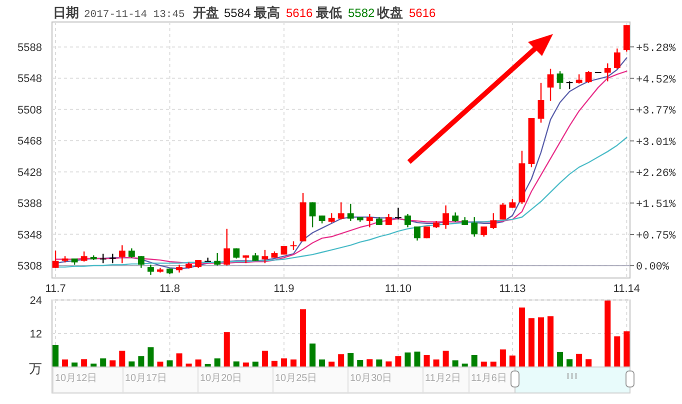 The width and height of the screenshot is (682, 404). Describe the element at coordinates (35, 368) in the screenshot. I see `y-tick-label: 万` at that location.